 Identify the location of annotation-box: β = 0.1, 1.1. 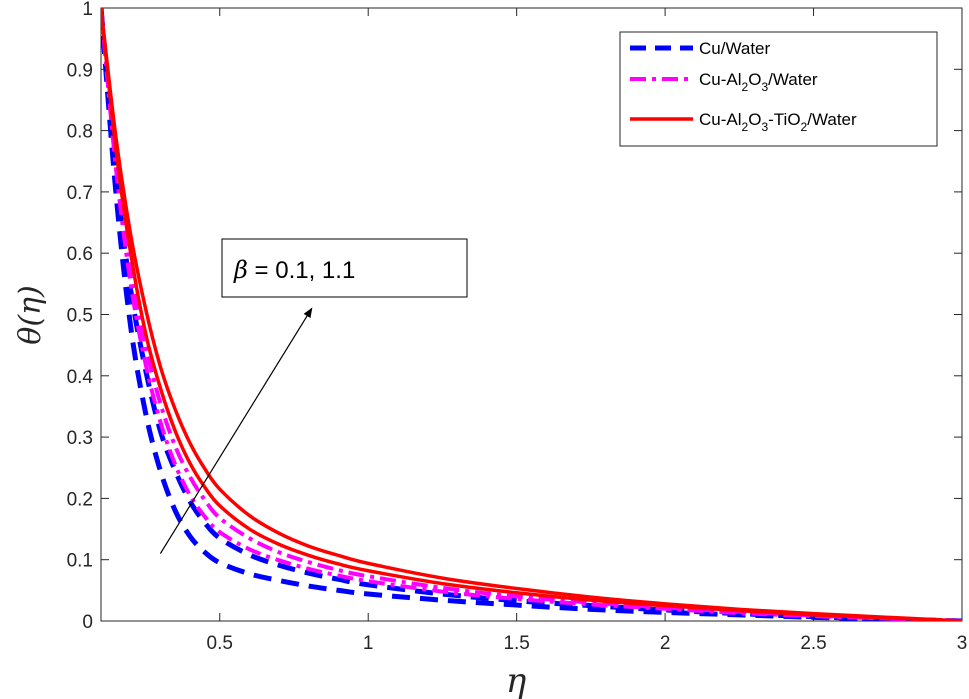
(344, 268).